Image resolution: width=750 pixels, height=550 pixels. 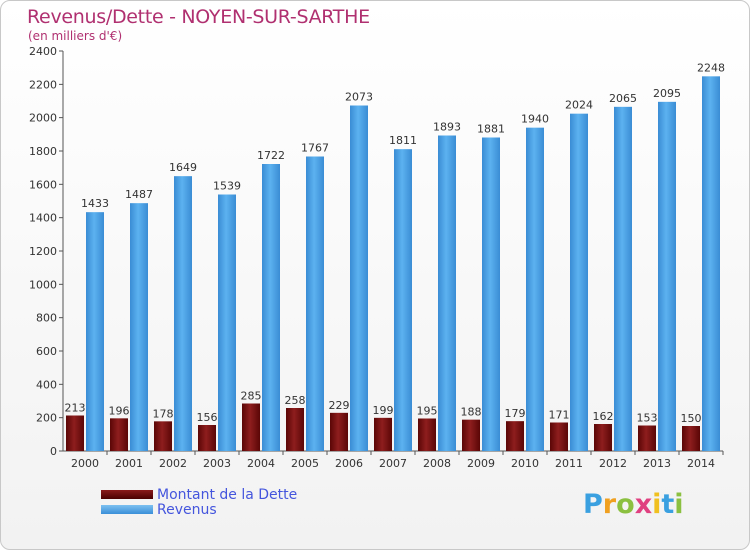 I want to click on chart-title: Revenus/Dette - NOYEN-SUR-SARTHE, so click(x=198, y=17).